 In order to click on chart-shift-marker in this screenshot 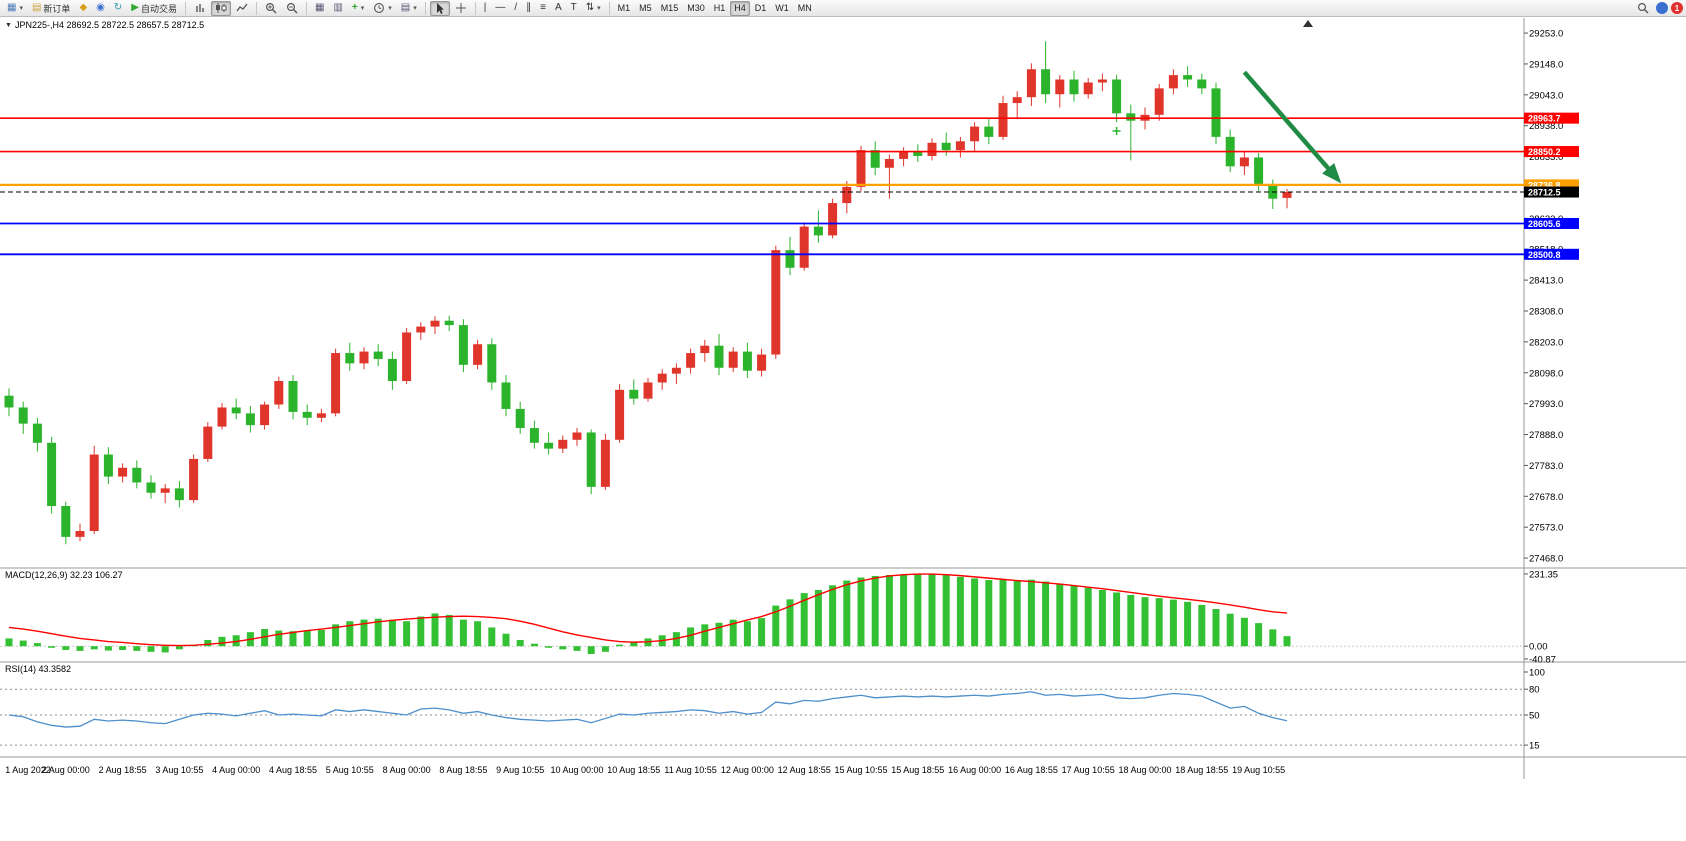, I will do `click(1308, 23)`.